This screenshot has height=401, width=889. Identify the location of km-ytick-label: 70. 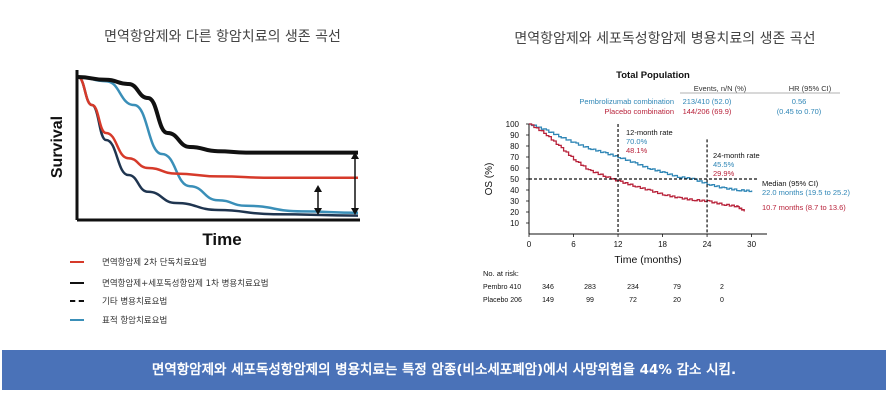
(514, 157).